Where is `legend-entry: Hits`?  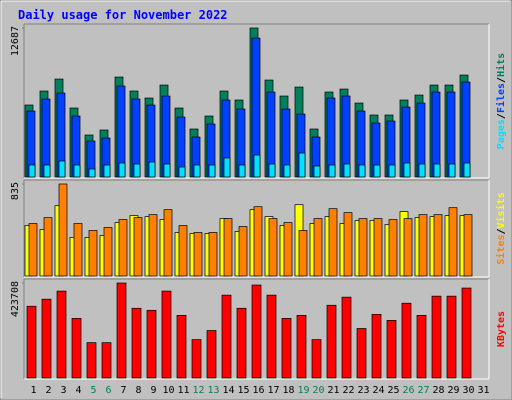
legend-entry: Hits is located at coordinates (501, 65).